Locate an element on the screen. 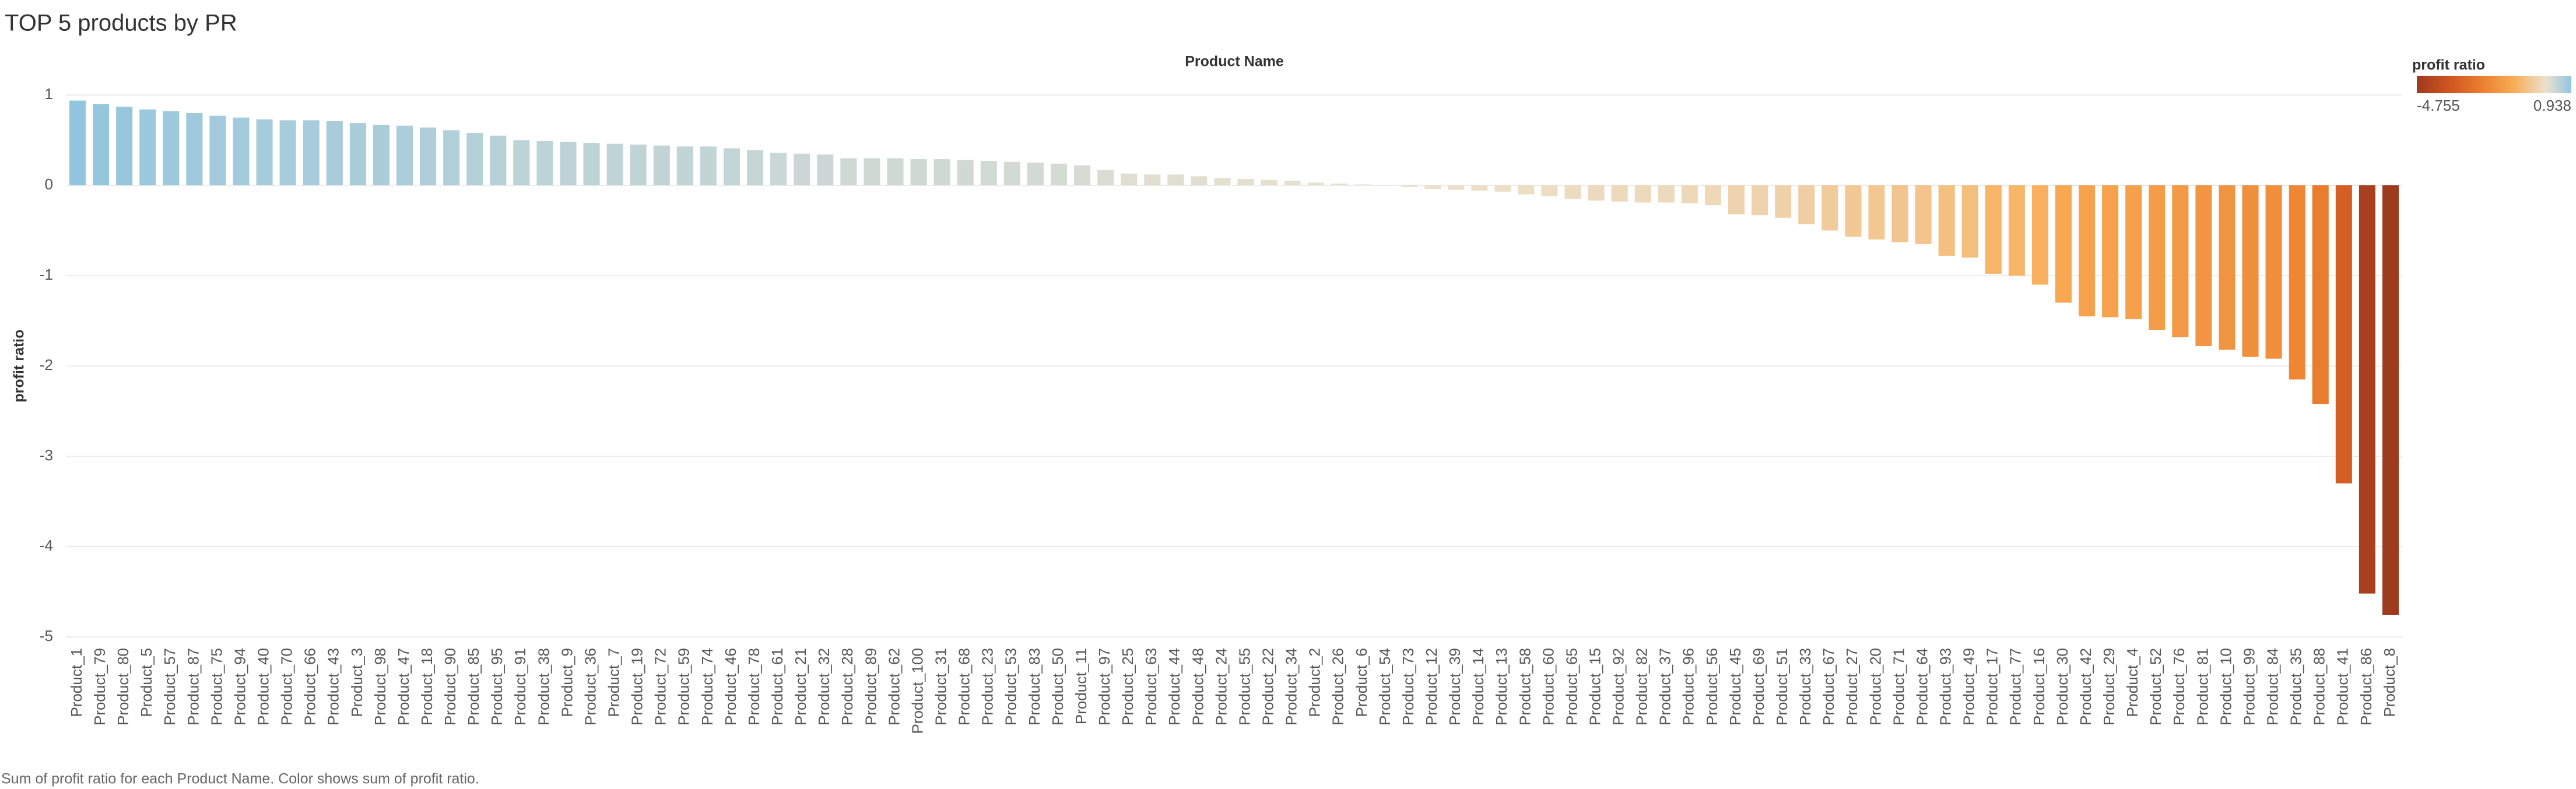  x-tick-label: Product_80 is located at coordinates (123, 686).